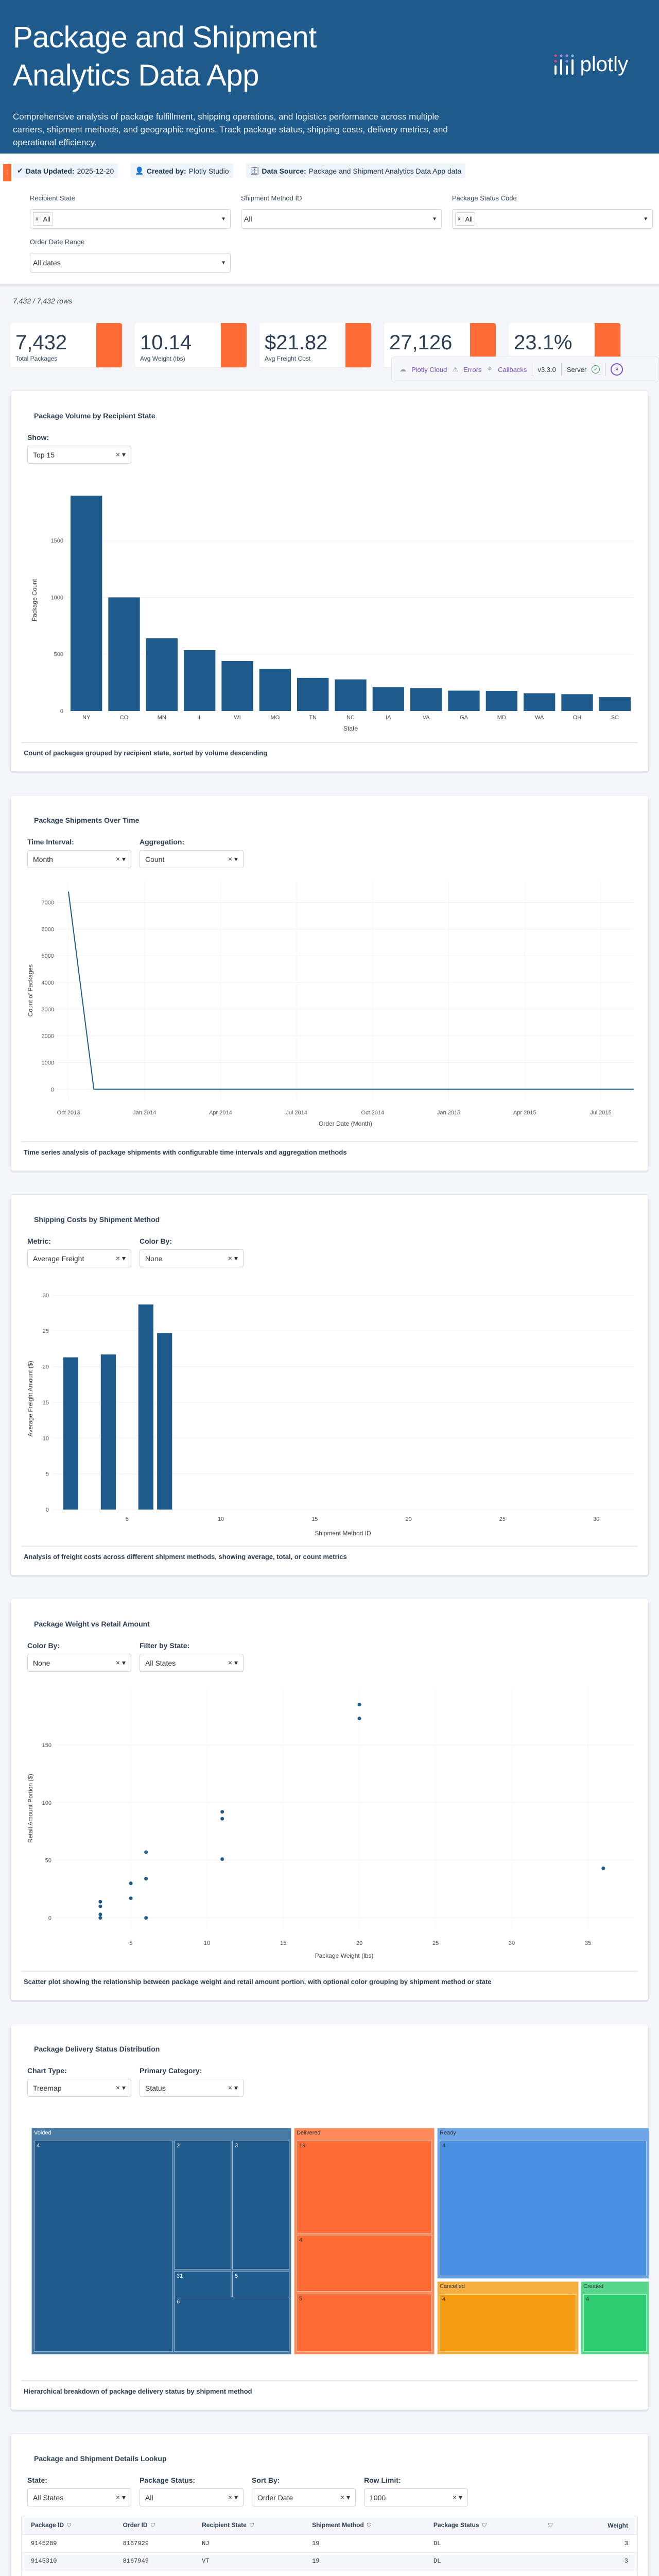 The height and width of the screenshot is (2576, 659). What do you see at coordinates (232, 2324) in the screenshot?
I see `treemap-tile: 6` at bounding box center [232, 2324].